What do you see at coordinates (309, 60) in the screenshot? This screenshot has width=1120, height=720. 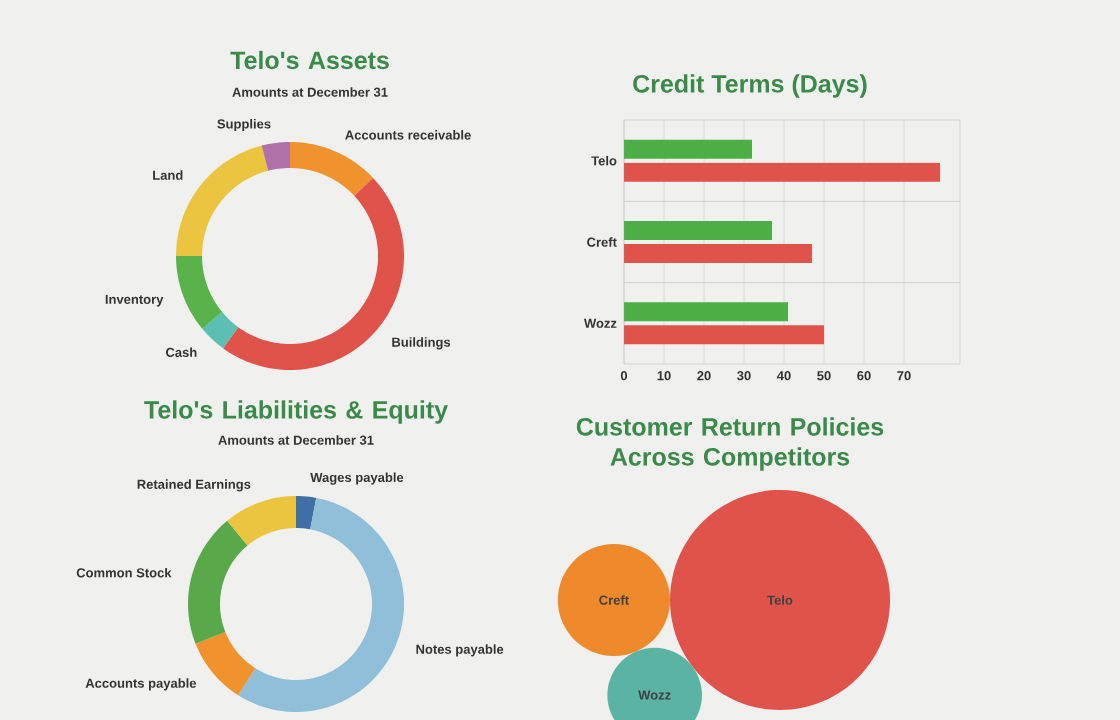 I see `chart-title: Telo's Assets` at bounding box center [309, 60].